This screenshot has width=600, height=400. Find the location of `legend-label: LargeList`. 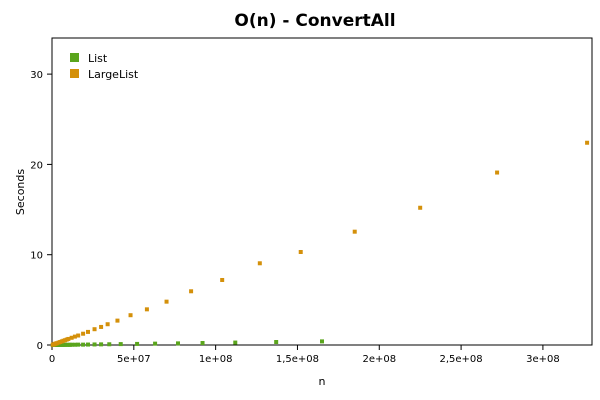

legend-label: LargeList is located at coordinates (113, 74).